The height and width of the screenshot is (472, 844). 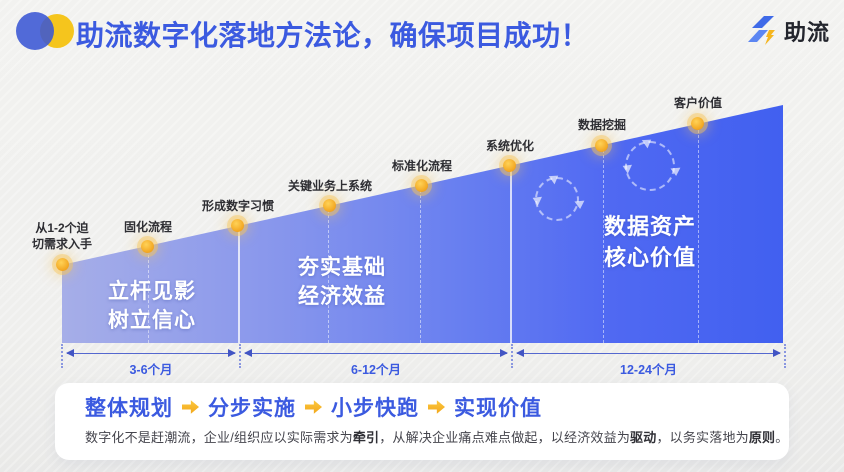 I want to click on milestone-label: 系统优化, so click(x=509, y=146).